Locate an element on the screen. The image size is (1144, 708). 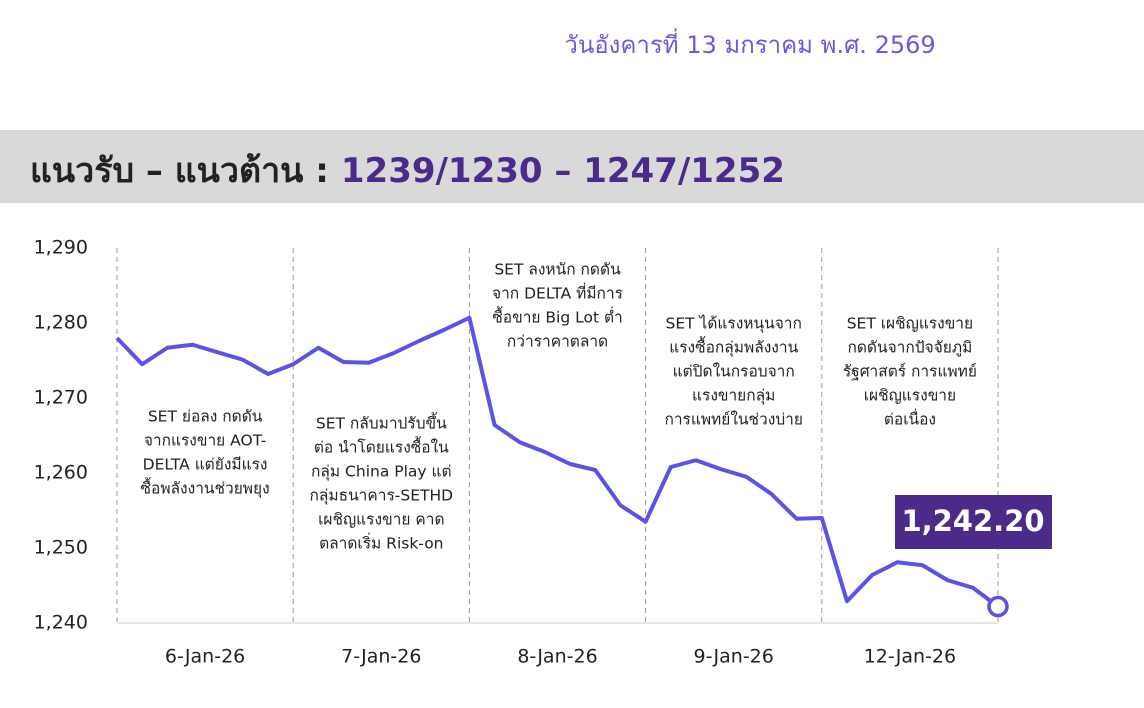
annotation: จาก DELTA ที่มีการ is located at coordinates (557, 293).